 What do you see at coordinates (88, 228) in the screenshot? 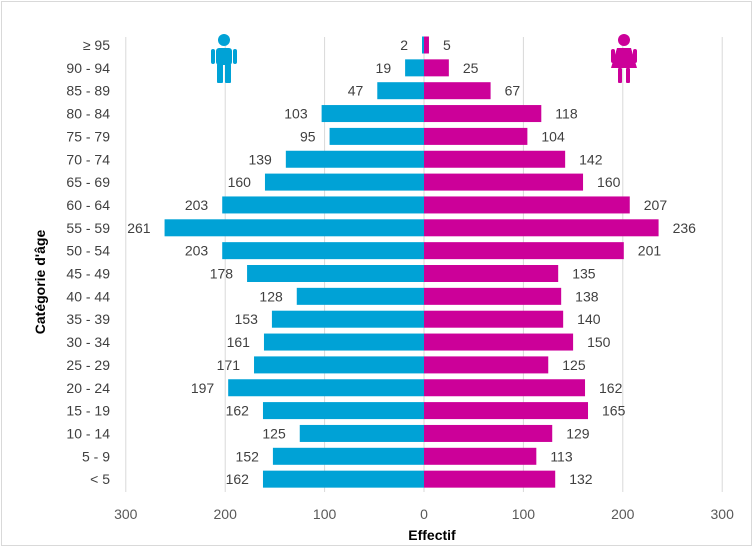
I see `category-label: 55 - 59` at bounding box center [88, 228].